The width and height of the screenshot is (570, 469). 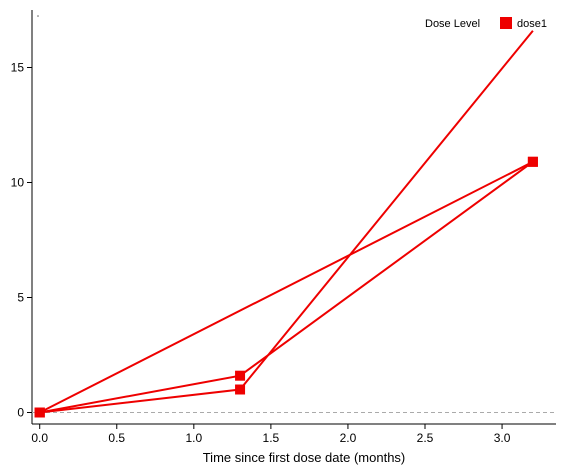 I want to click on y-tick-label: 15, so click(x=18, y=68).